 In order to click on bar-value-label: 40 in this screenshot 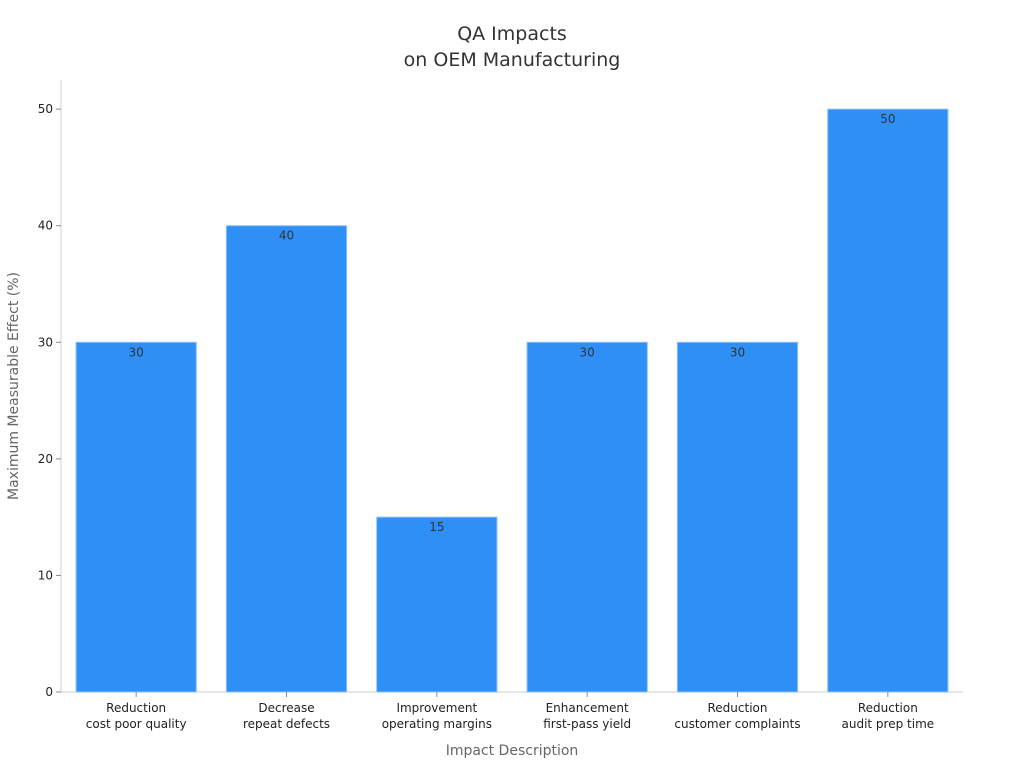, I will do `click(286, 236)`.